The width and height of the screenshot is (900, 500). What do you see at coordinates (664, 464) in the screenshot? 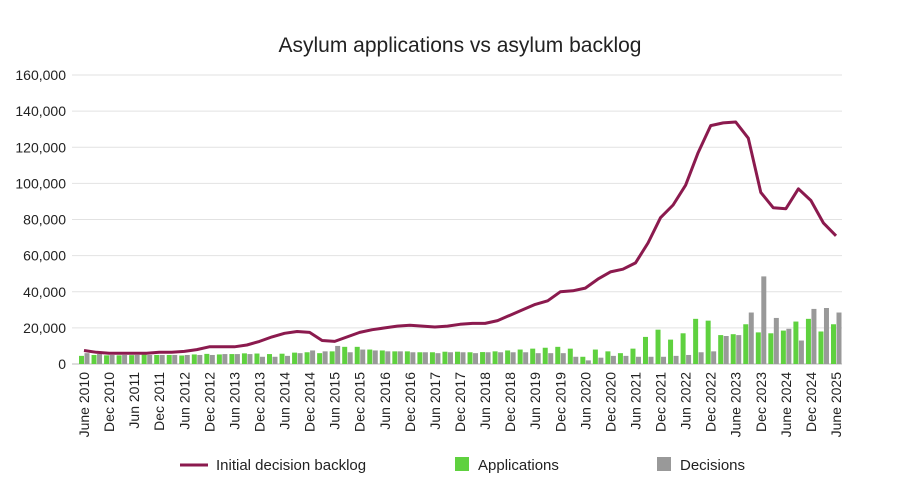
I see `legend-swatch-decisions` at bounding box center [664, 464].